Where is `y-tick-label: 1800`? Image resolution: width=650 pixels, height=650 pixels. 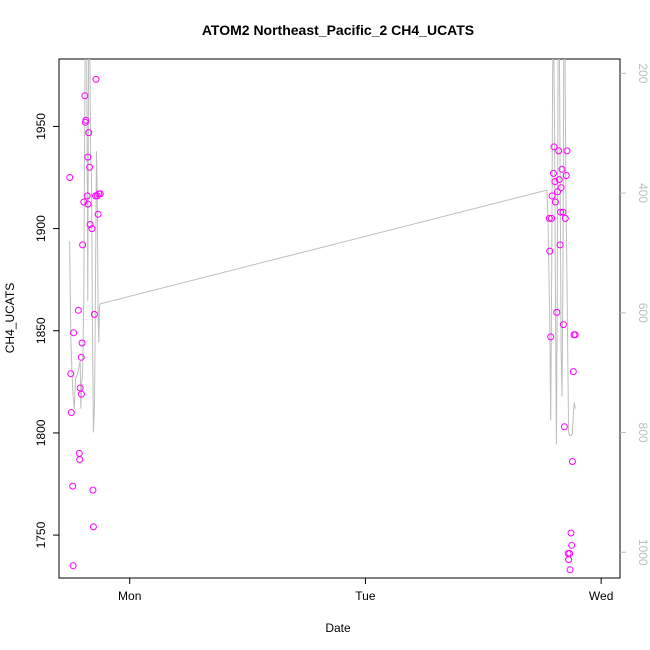
y-tick-label: 1800 is located at coordinates (41, 432).